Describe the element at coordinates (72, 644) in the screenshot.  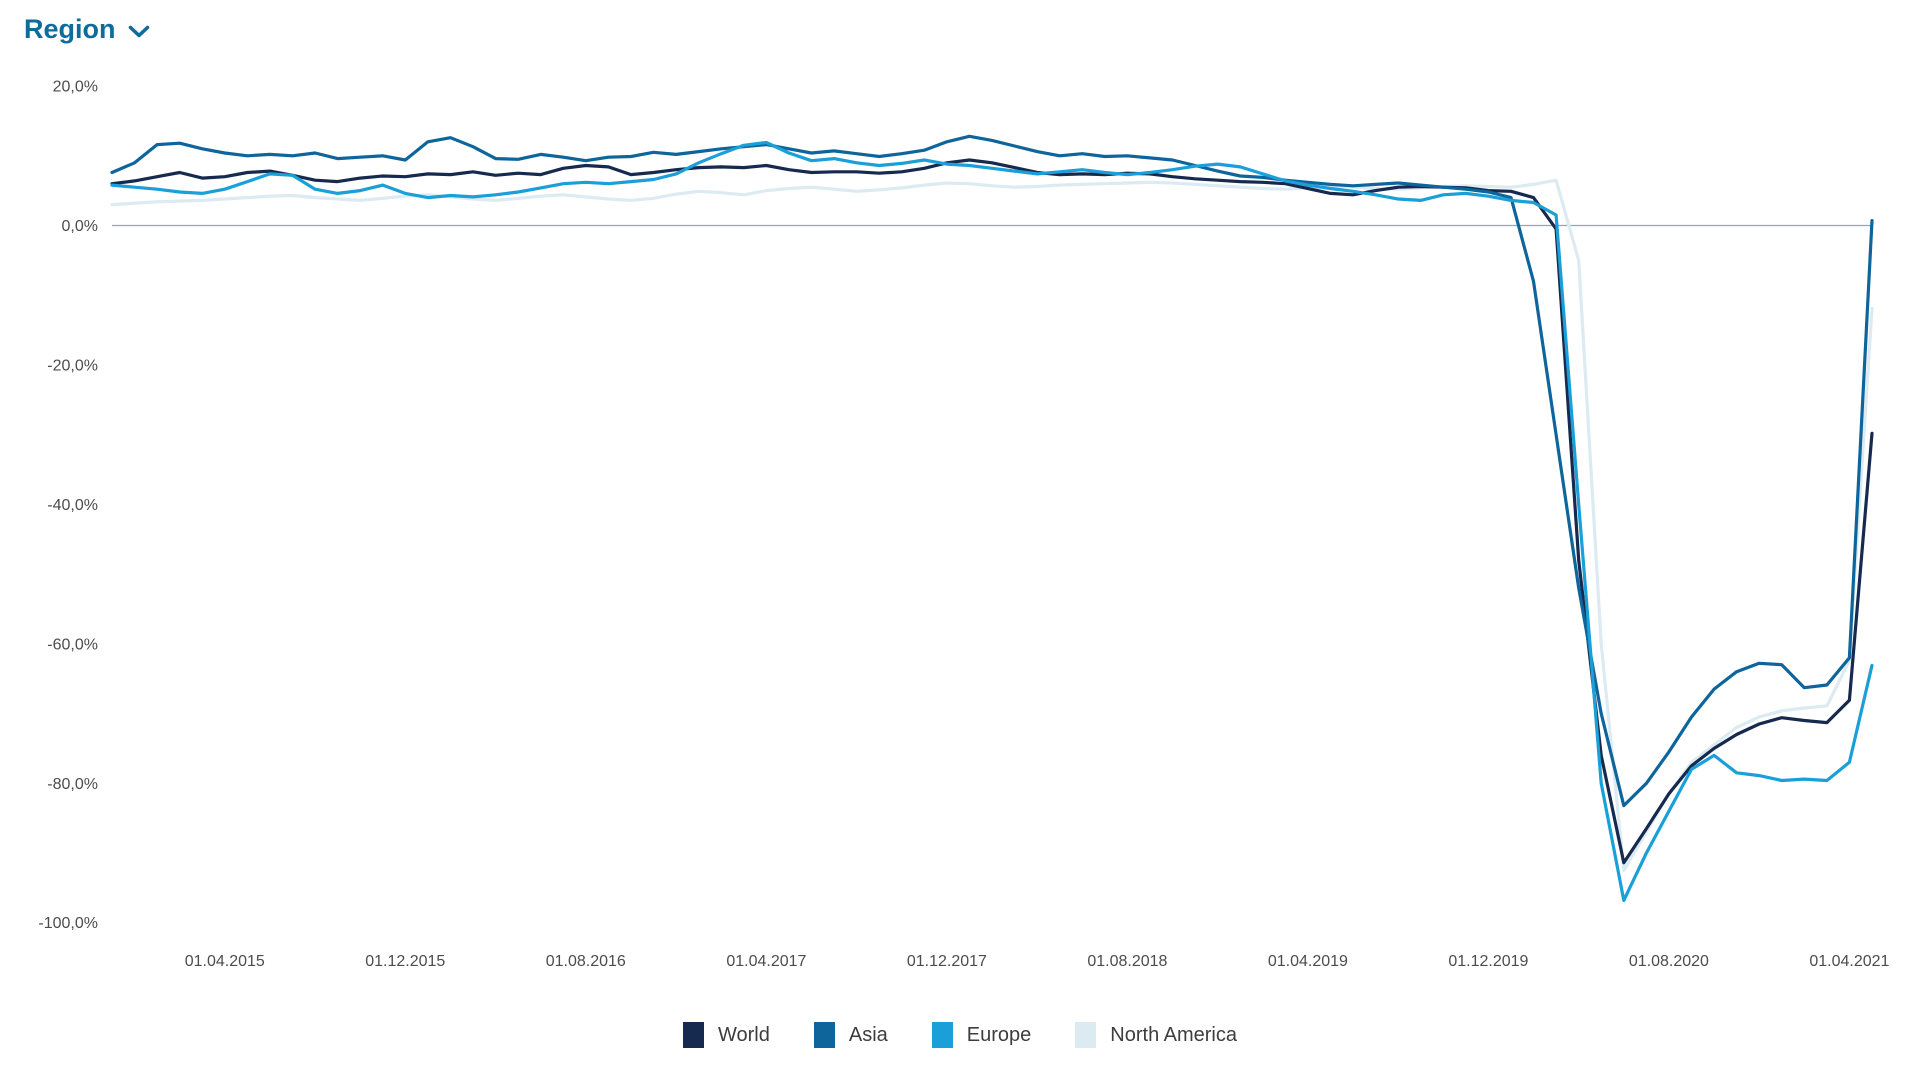
I see `y-axis-tick-label: -60,0%` at that location.